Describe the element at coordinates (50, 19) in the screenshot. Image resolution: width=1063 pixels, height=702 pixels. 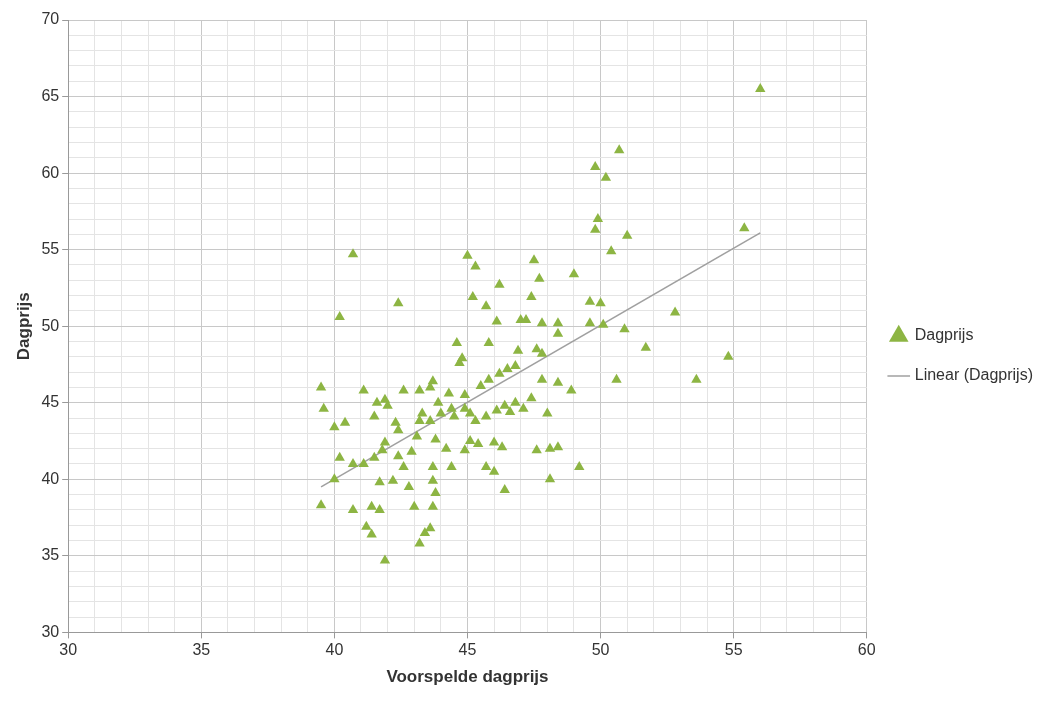
I see `y-tick-label: 70` at that location.